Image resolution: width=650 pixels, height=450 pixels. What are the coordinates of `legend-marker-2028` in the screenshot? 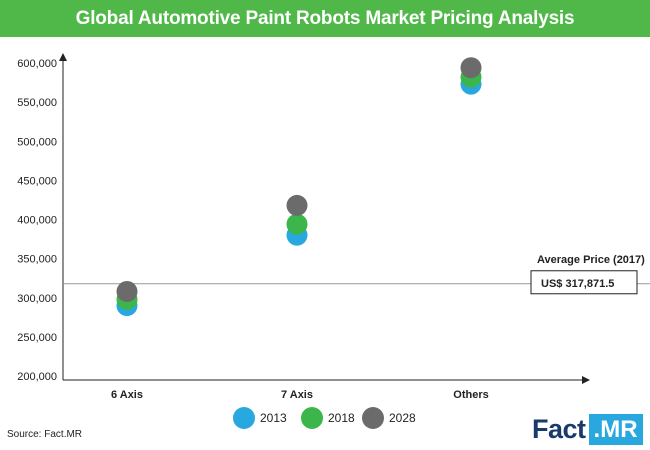 It's located at (373, 418).